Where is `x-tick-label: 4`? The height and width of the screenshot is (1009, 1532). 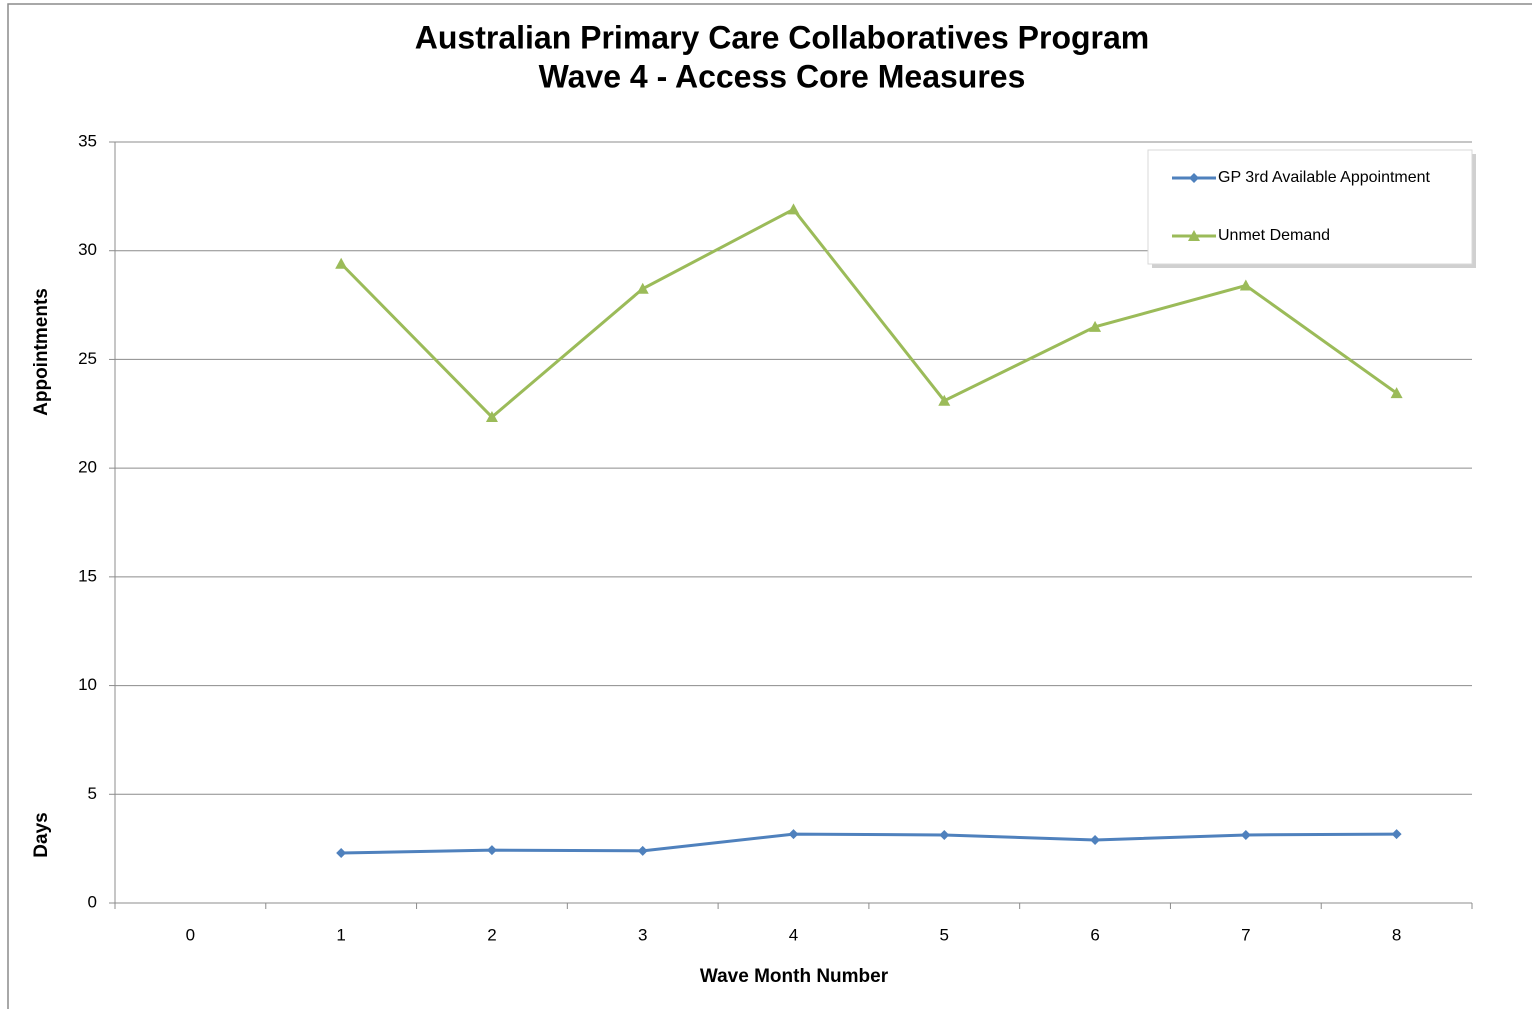
x-tick-label: 4 is located at coordinates (793, 934).